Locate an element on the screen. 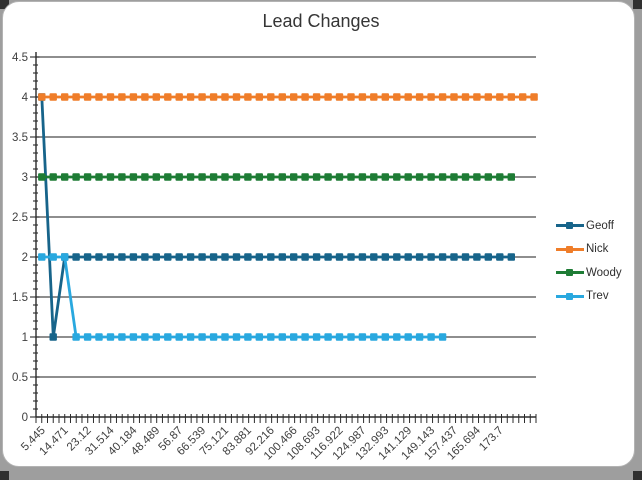 The height and width of the screenshot is (480, 642). legend-item-woody: Woody is located at coordinates (596, 273).